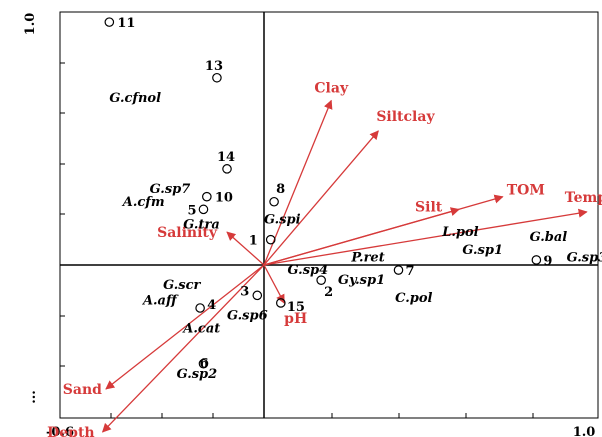  What do you see at coordinates (583, 198) in the screenshot?
I see `variable-label-temp: Temp` at bounding box center [583, 198].